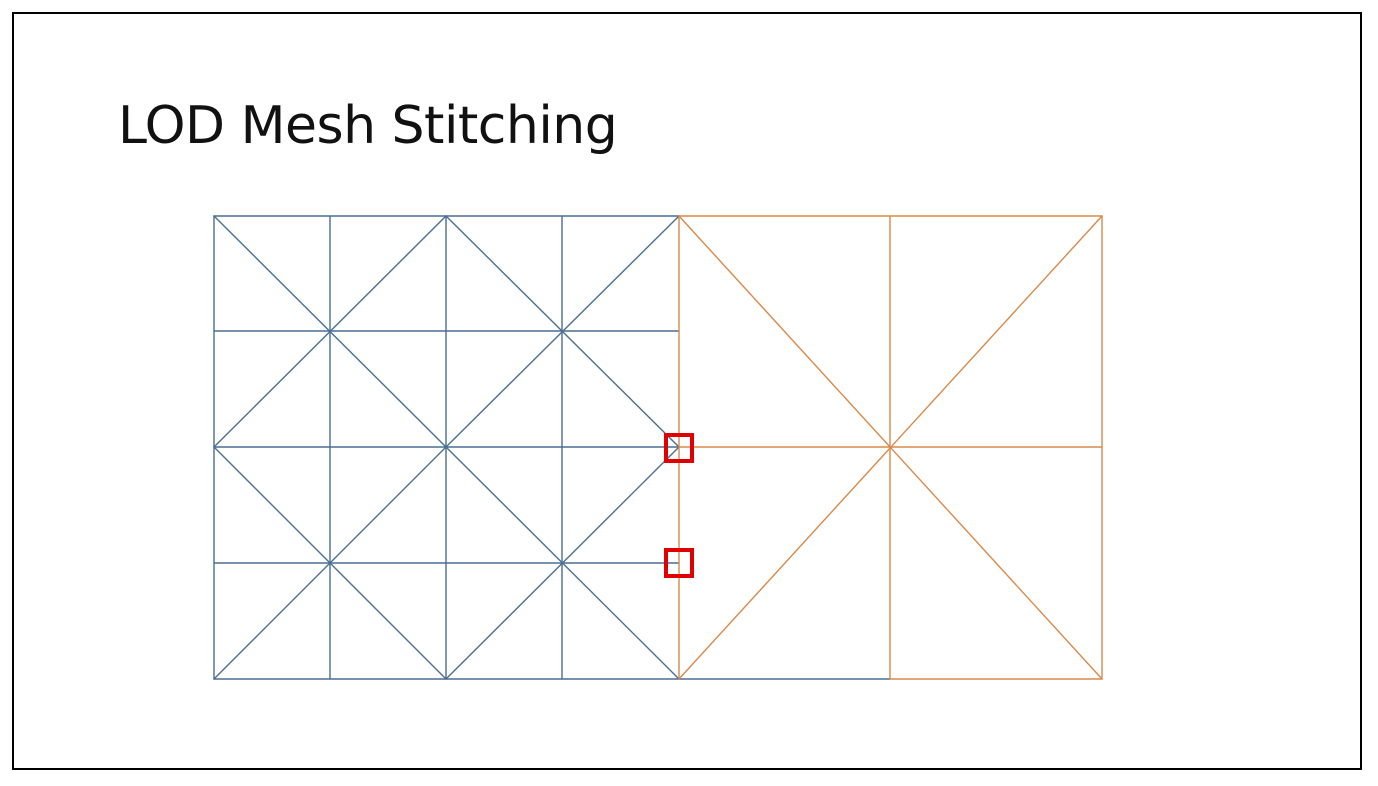 The width and height of the screenshot is (1378, 786). I want to click on stitch-markers, so click(679, 505).